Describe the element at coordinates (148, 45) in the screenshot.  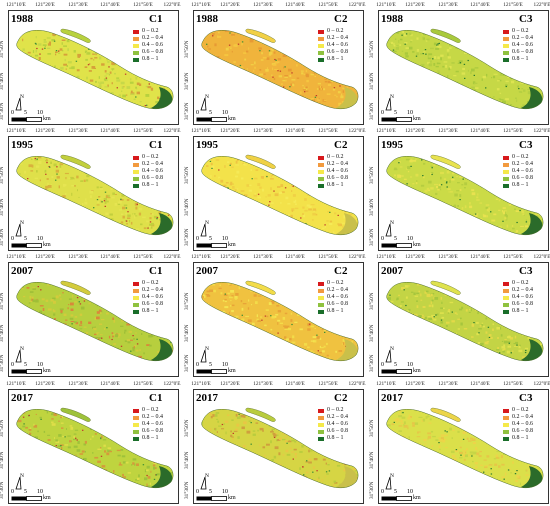
I see `legend-item: 0.4 – 0.6` at that location.